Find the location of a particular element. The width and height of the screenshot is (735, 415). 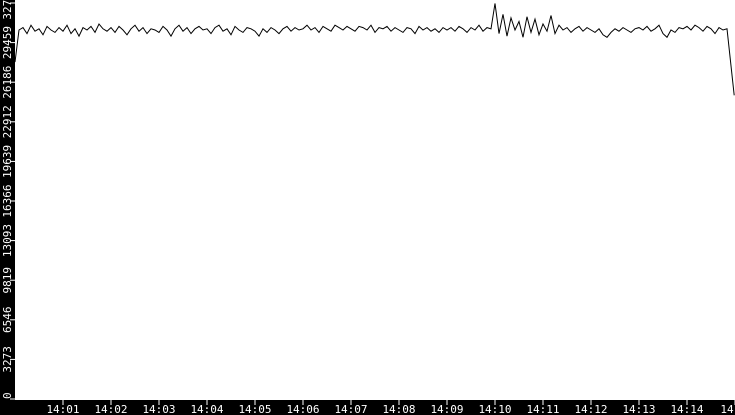

x-tick-label: 14:08 is located at coordinates (398, 409).